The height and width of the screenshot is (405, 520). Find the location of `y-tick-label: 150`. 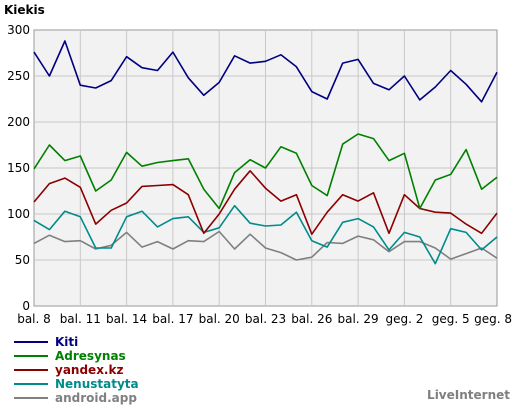

y-tick-label: 150 is located at coordinates (18, 168).